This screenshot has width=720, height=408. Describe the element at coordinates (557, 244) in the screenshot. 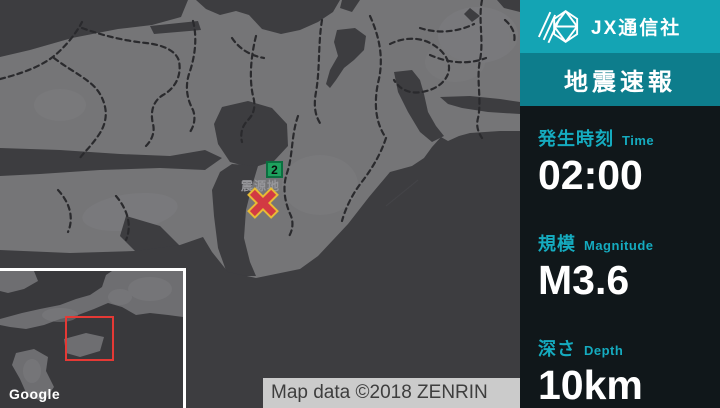

I see `magnitude-label-ja: 規模` at that location.